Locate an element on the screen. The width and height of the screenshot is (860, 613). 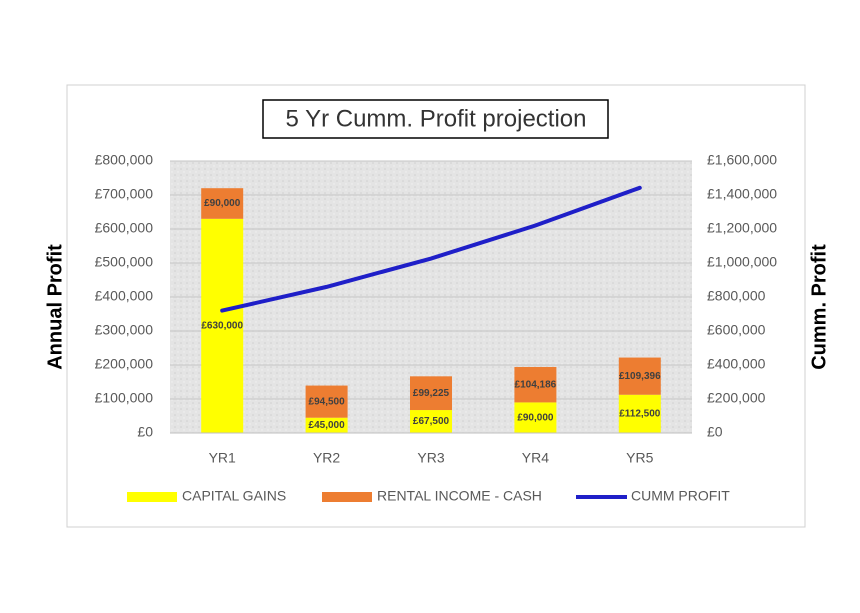
y2-axis-title: Cumm. Profit is located at coordinates (819, 307).